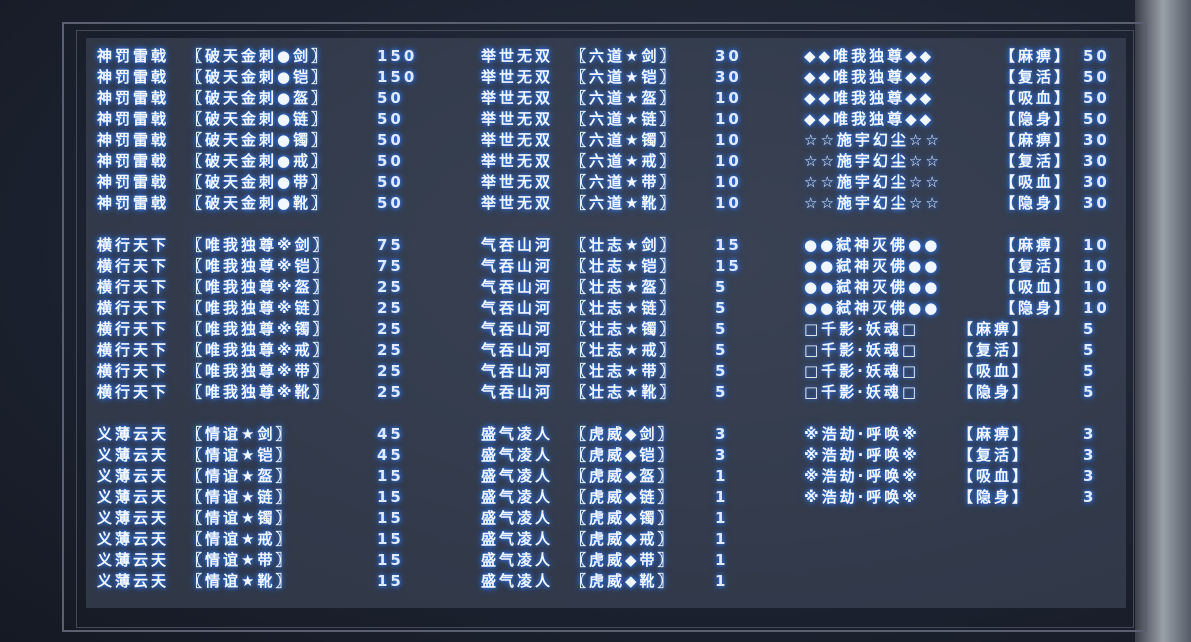 The width and height of the screenshot is (1191, 642). I want to click on item-tag: 〖六道★链〗, so click(624, 119).